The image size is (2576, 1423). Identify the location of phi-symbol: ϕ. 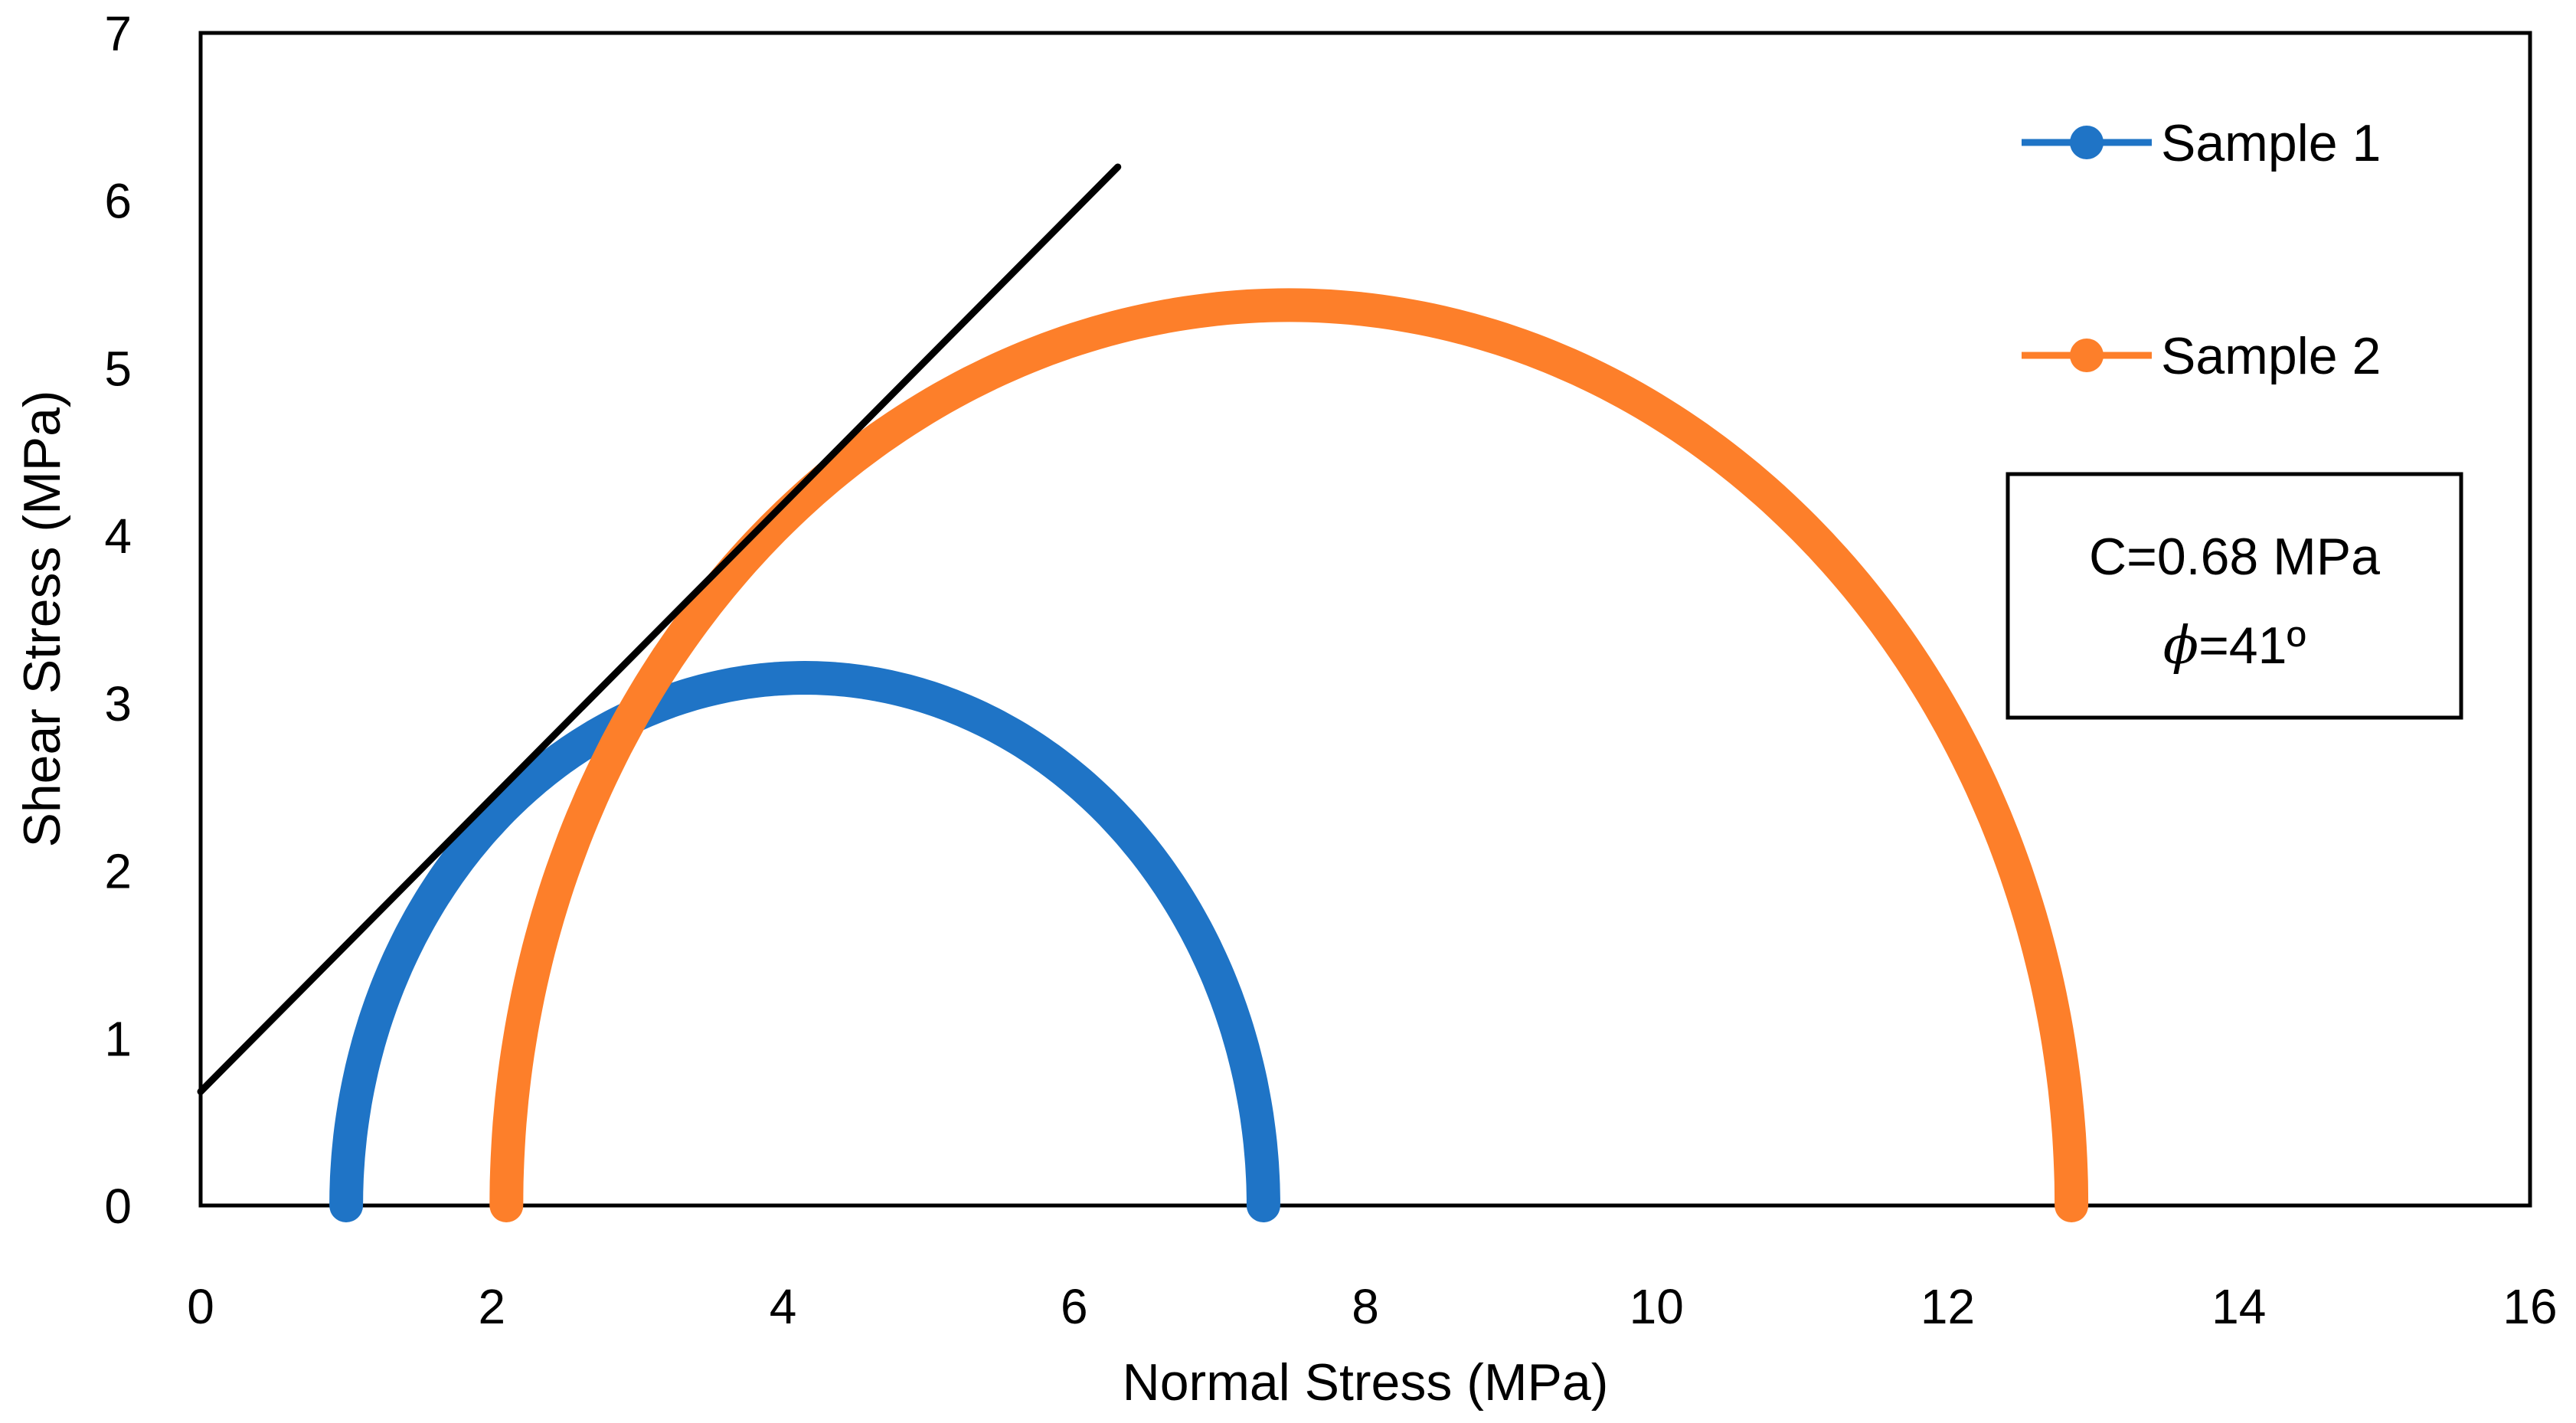
(2180, 646).